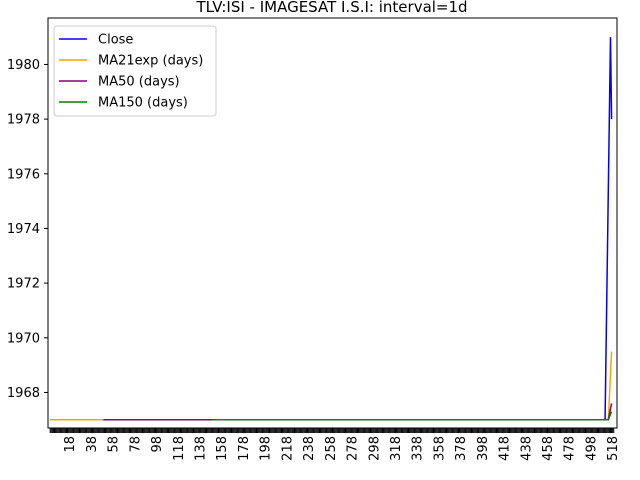  I want to click on series-line-ma21exp-days, so click(331, 386).